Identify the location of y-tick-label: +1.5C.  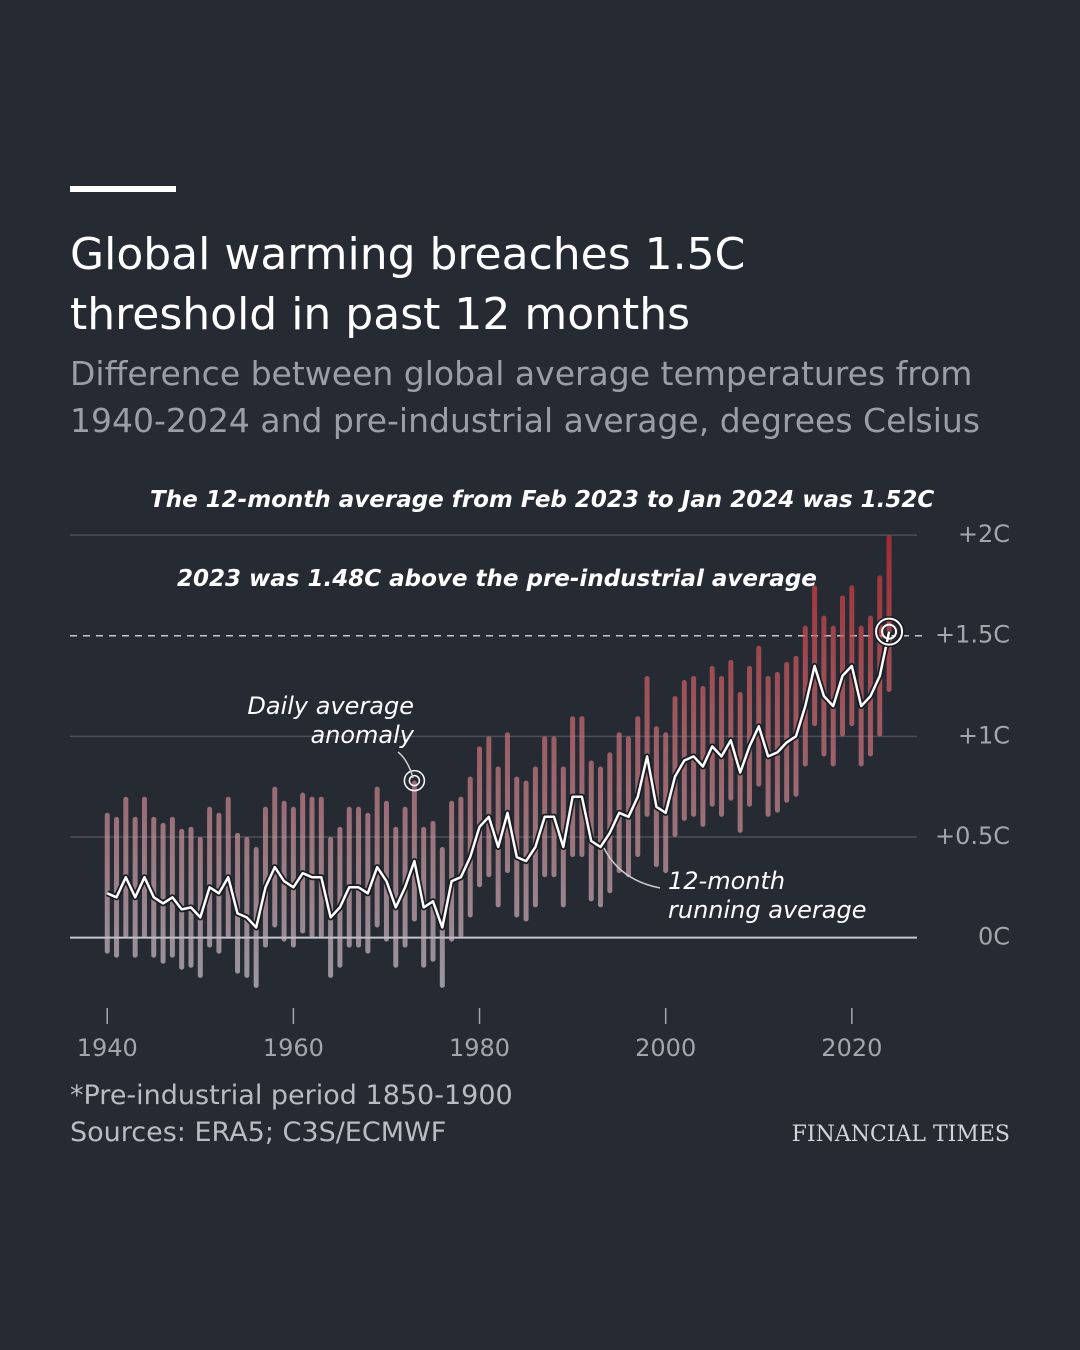
(972, 635).